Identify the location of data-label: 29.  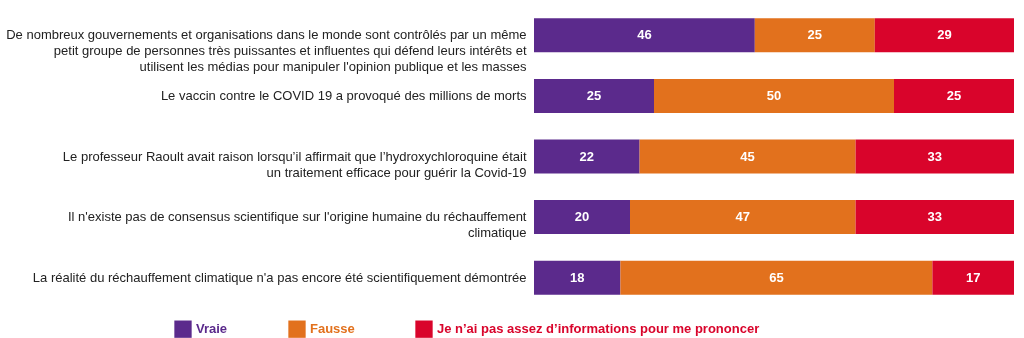
(944, 35).